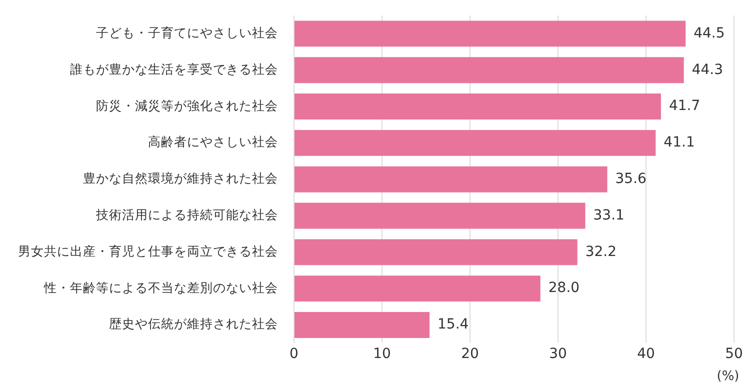  Describe the element at coordinates (213, 142) in the screenshot. I see `y-tick-label: 高齢者にやさしい社会` at that location.